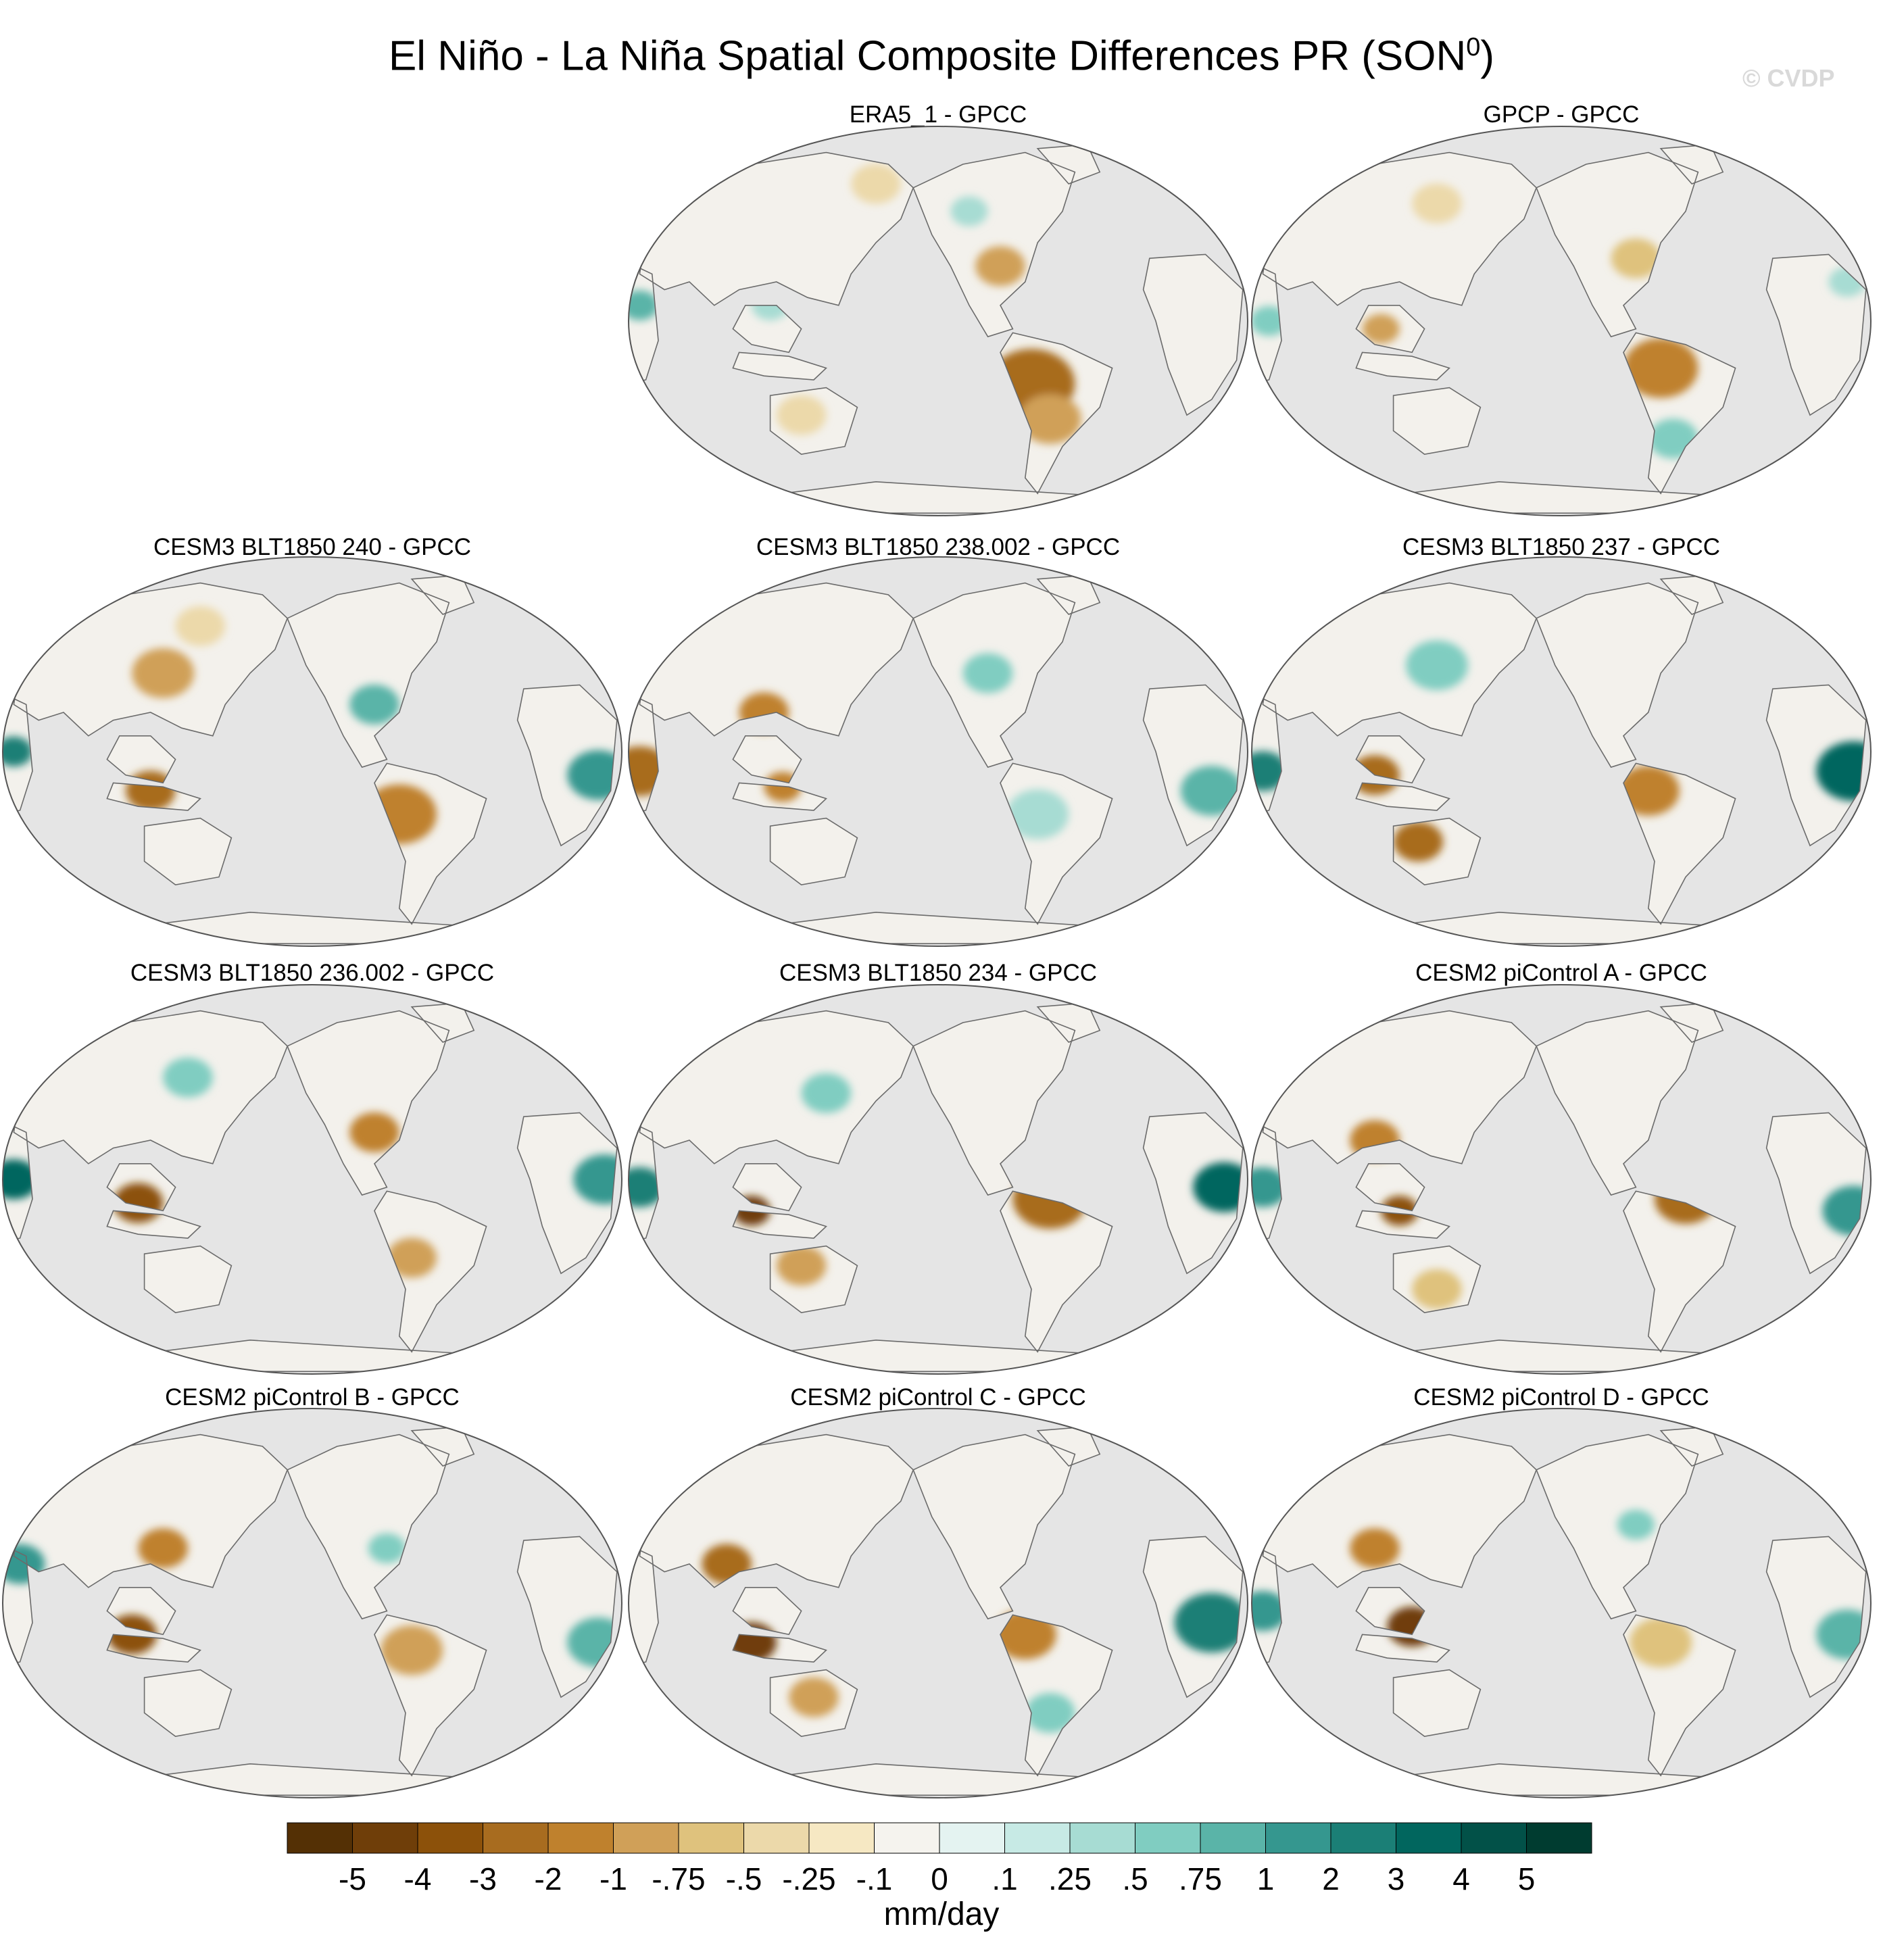  I want to click on colorbar-units: mm/day, so click(941, 1914).